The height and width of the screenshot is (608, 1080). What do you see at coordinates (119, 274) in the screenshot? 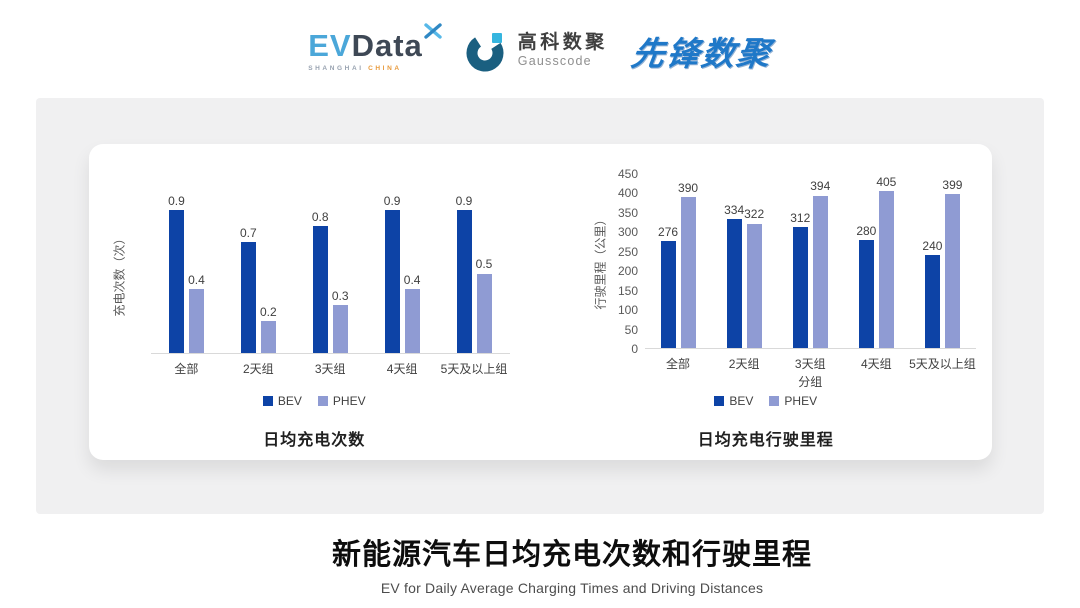
I see `y-axis-label: 充电次数（次）` at bounding box center [119, 274].